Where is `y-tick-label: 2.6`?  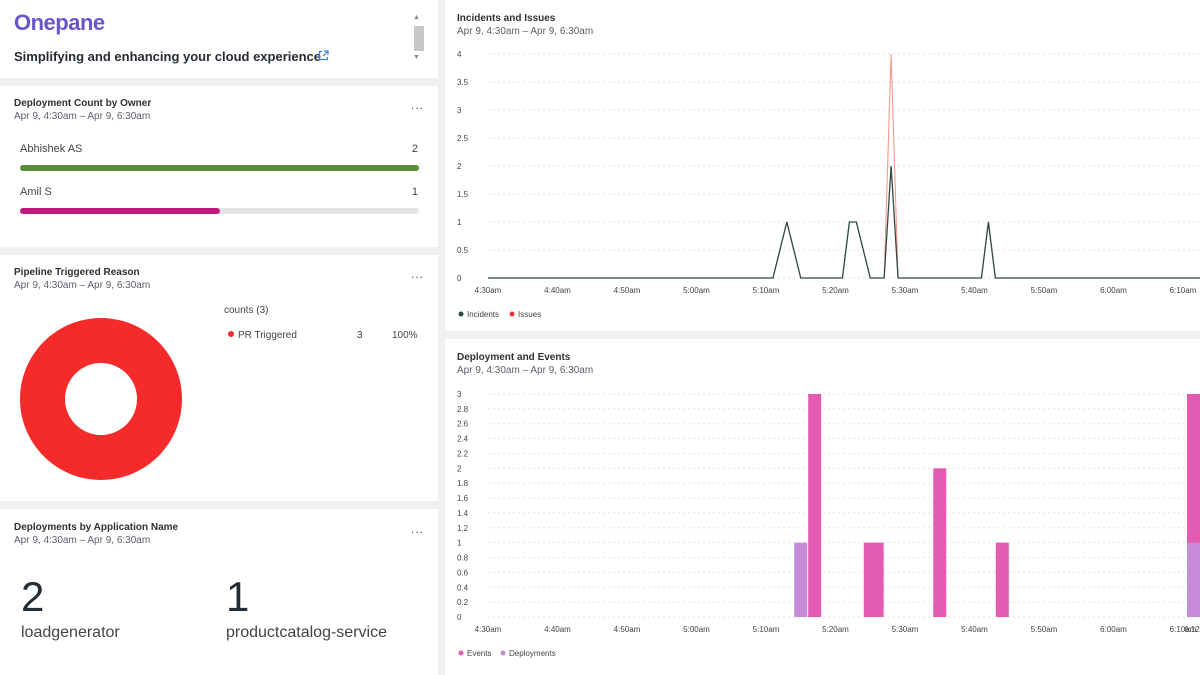 y-tick-label: 2.6 is located at coordinates (463, 424).